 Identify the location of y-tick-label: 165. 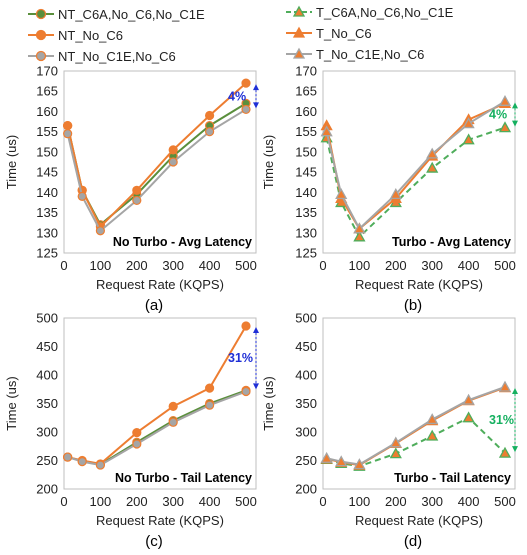
(47, 91).